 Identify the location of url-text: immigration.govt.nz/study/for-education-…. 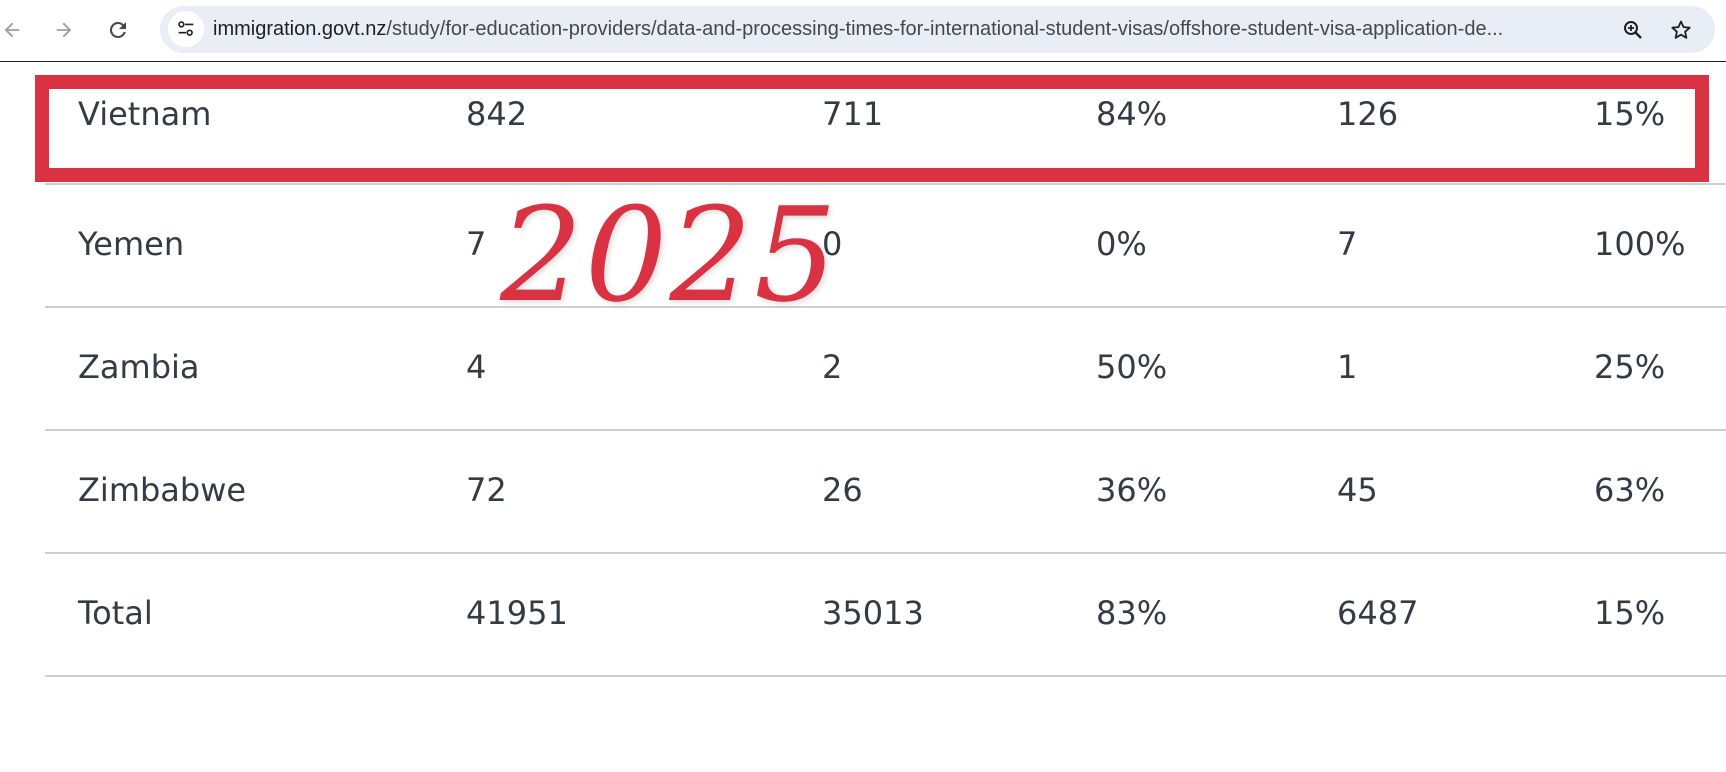
(930, 29).